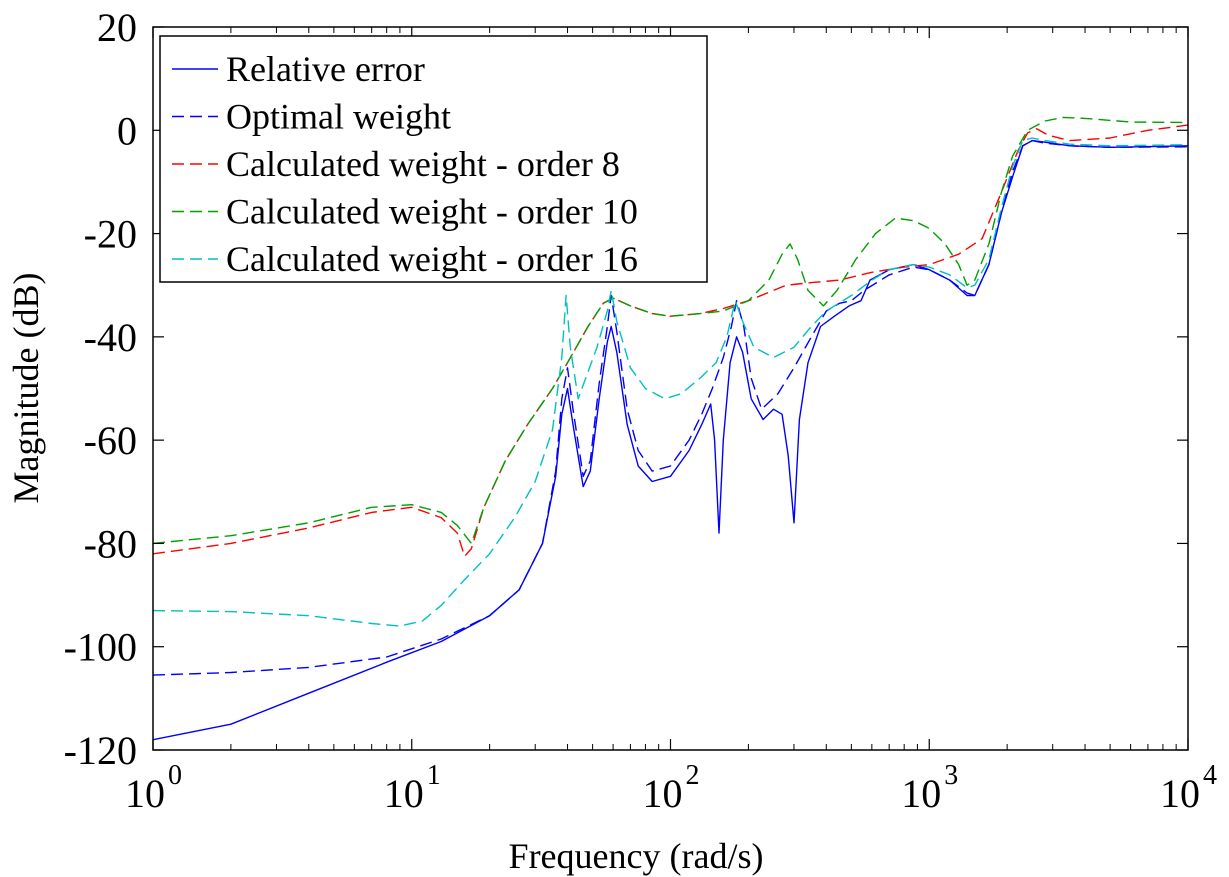 This screenshot has height=877, width=1229. What do you see at coordinates (127, 130) in the screenshot?
I see `y-tick-label: 0` at bounding box center [127, 130].